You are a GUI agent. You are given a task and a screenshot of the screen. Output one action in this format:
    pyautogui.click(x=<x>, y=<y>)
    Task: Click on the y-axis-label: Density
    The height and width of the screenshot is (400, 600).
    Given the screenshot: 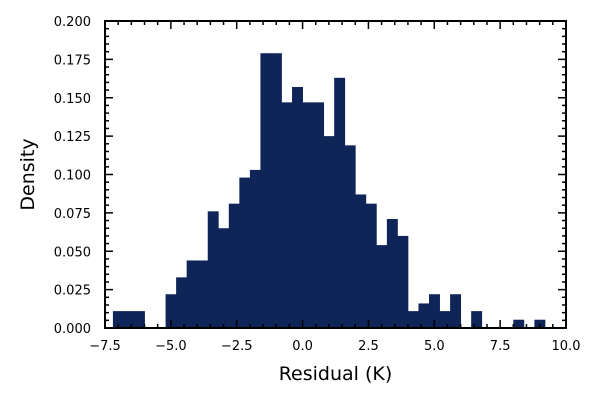 What is the action you would take?
    pyautogui.click(x=28, y=174)
    